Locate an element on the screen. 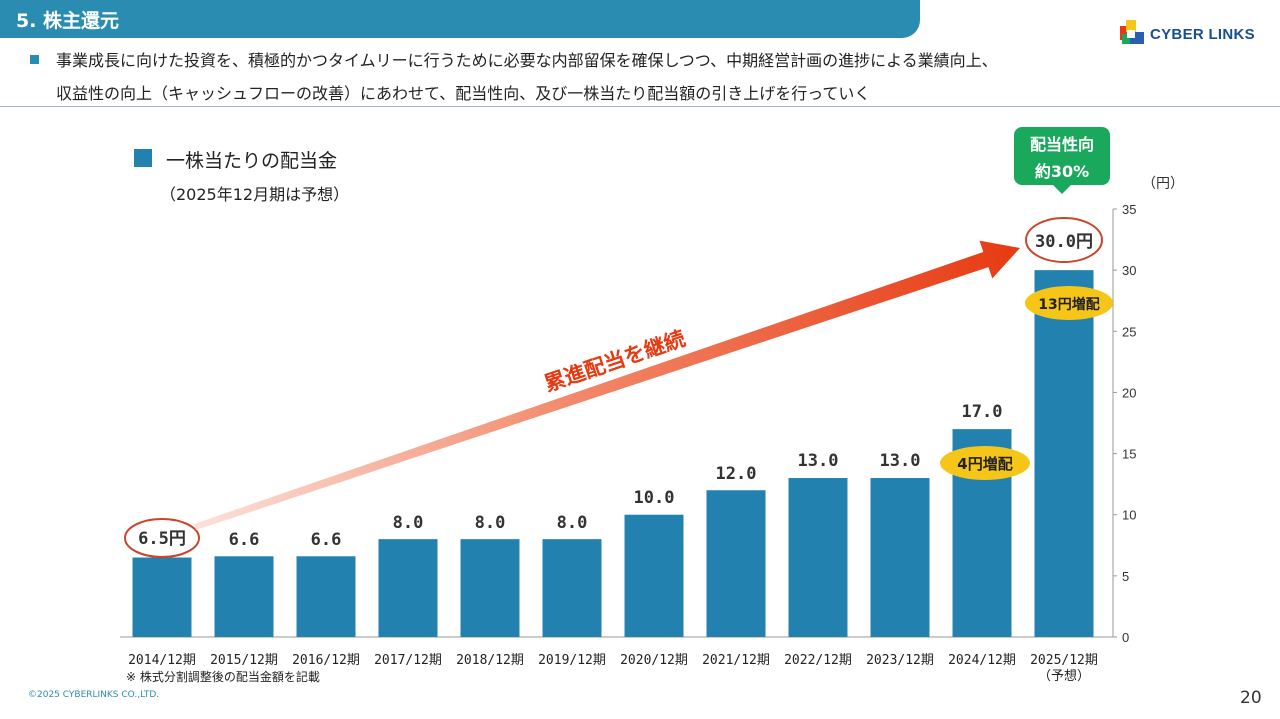 The height and width of the screenshot is (719, 1280). increase-badge-2025 is located at coordinates (1069, 303).